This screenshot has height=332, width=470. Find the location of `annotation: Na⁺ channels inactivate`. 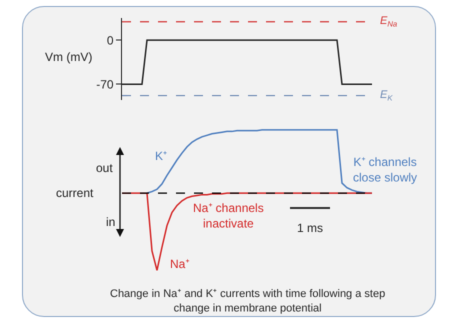

annotation: Na⁺ channels inactivate is located at coordinates (228, 216).